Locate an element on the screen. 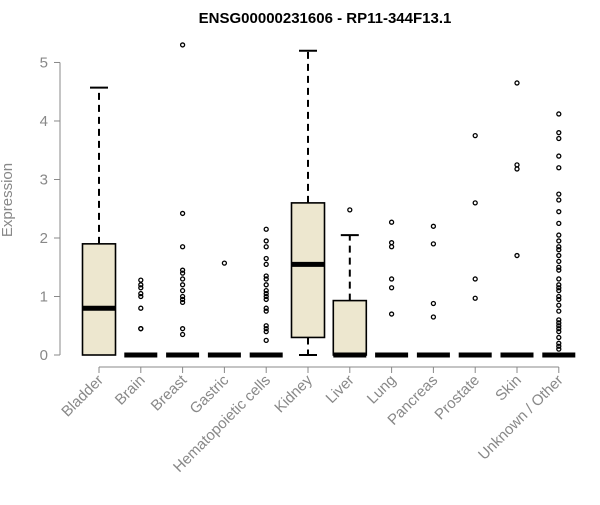 The width and height of the screenshot is (600, 505). x-tick-label: Prostate is located at coordinates (457, 398).